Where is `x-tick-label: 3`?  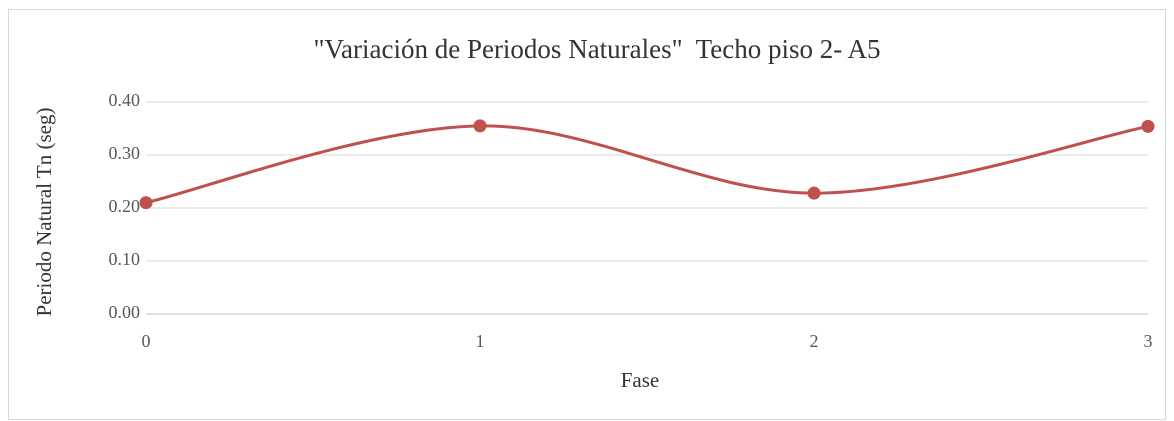 x-tick-label: 3 is located at coordinates (1148, 341).